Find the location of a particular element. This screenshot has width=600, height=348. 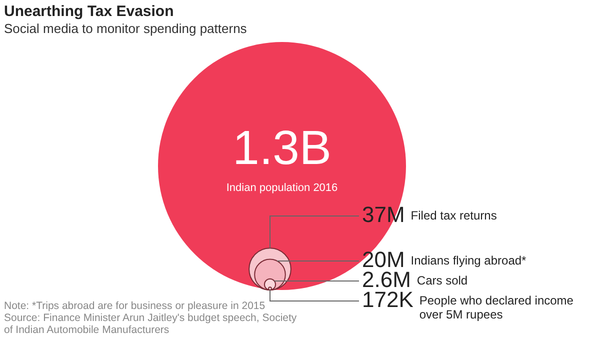

source-note: Source: Finance Minister Arun Jaitley's budget speech, Society of Indian Automobile Manufacturers is located at coordinates (151, 324).